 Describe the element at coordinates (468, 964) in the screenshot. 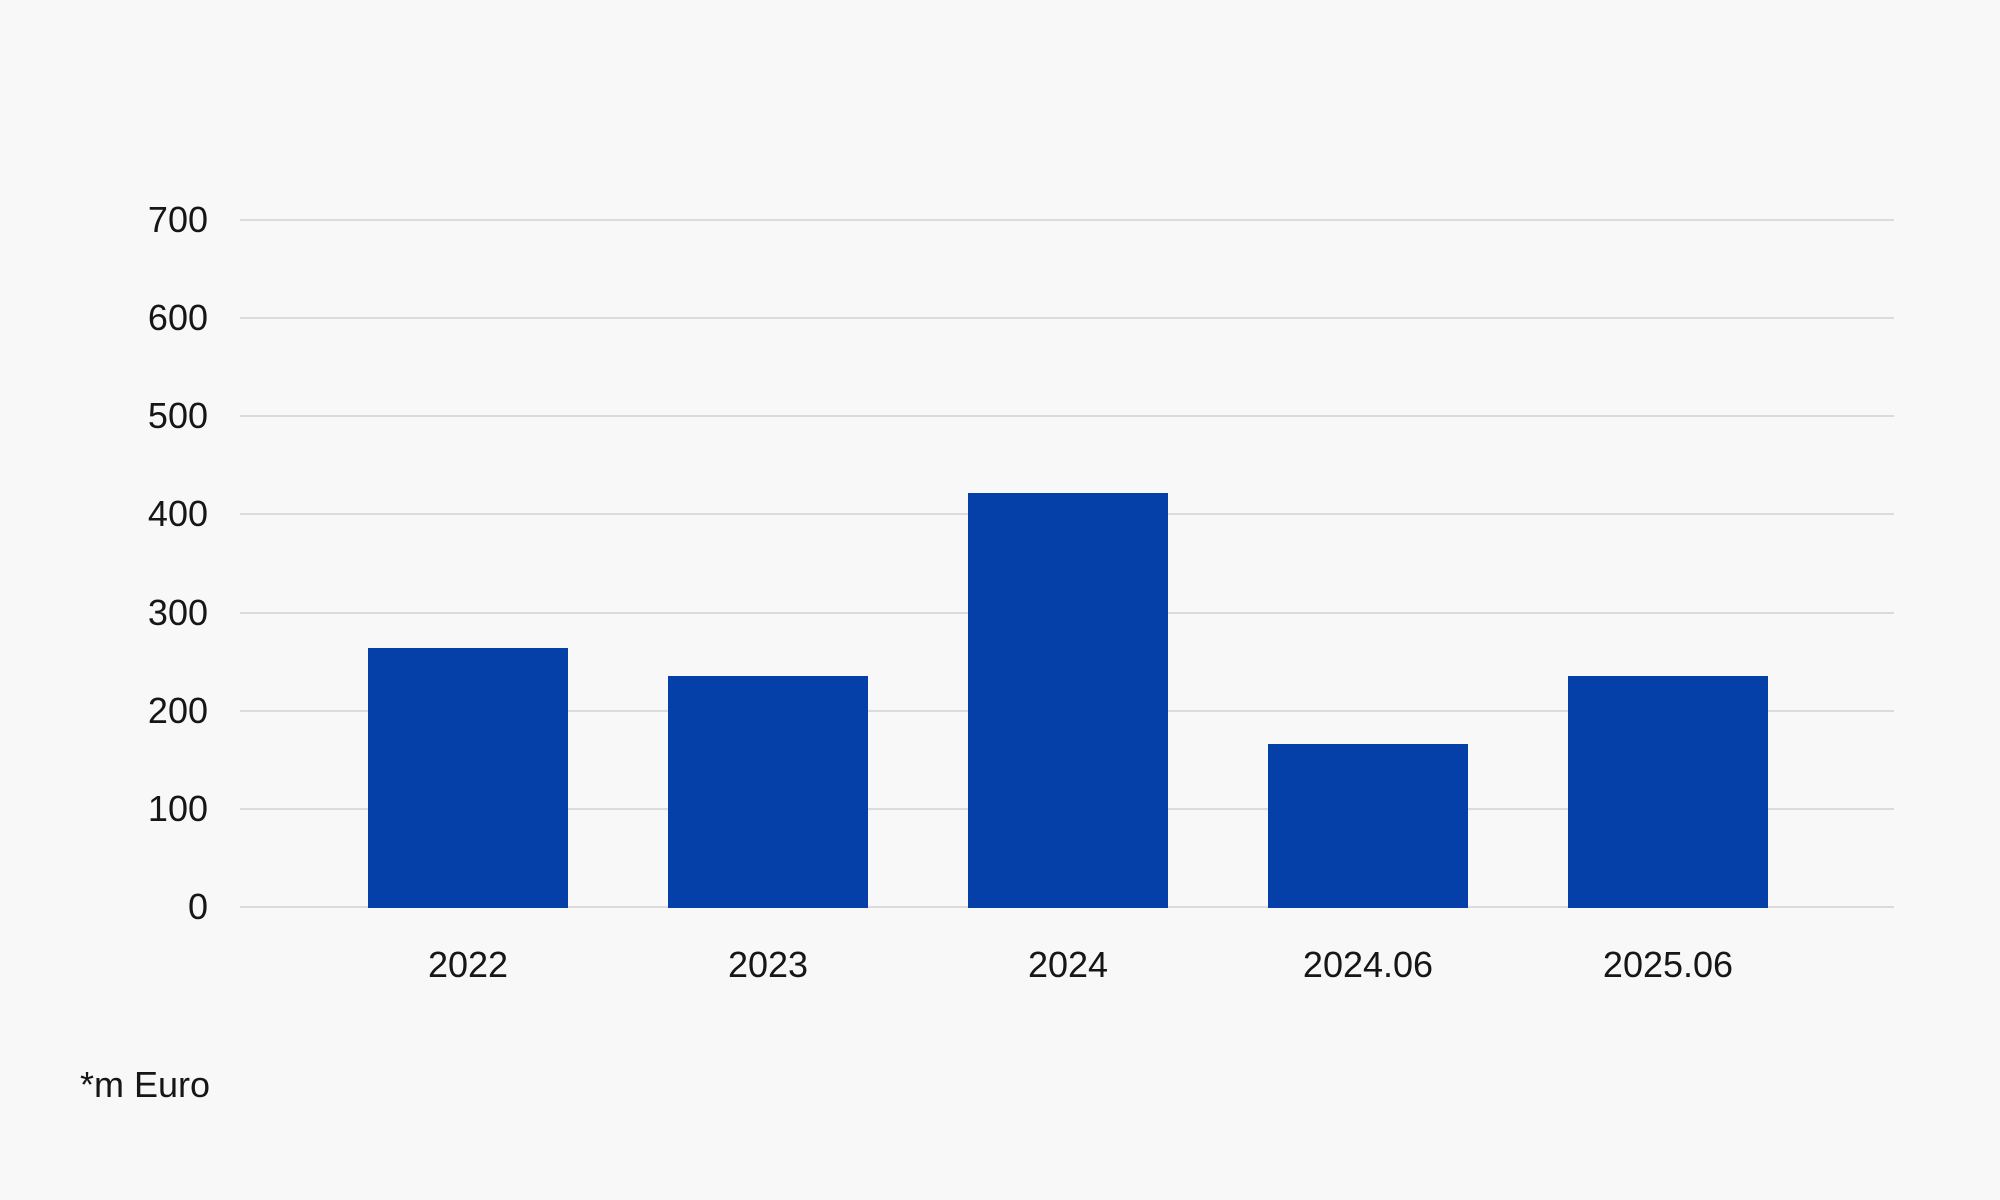

I see `x-axis-category-label-2022: 2022` at that location.